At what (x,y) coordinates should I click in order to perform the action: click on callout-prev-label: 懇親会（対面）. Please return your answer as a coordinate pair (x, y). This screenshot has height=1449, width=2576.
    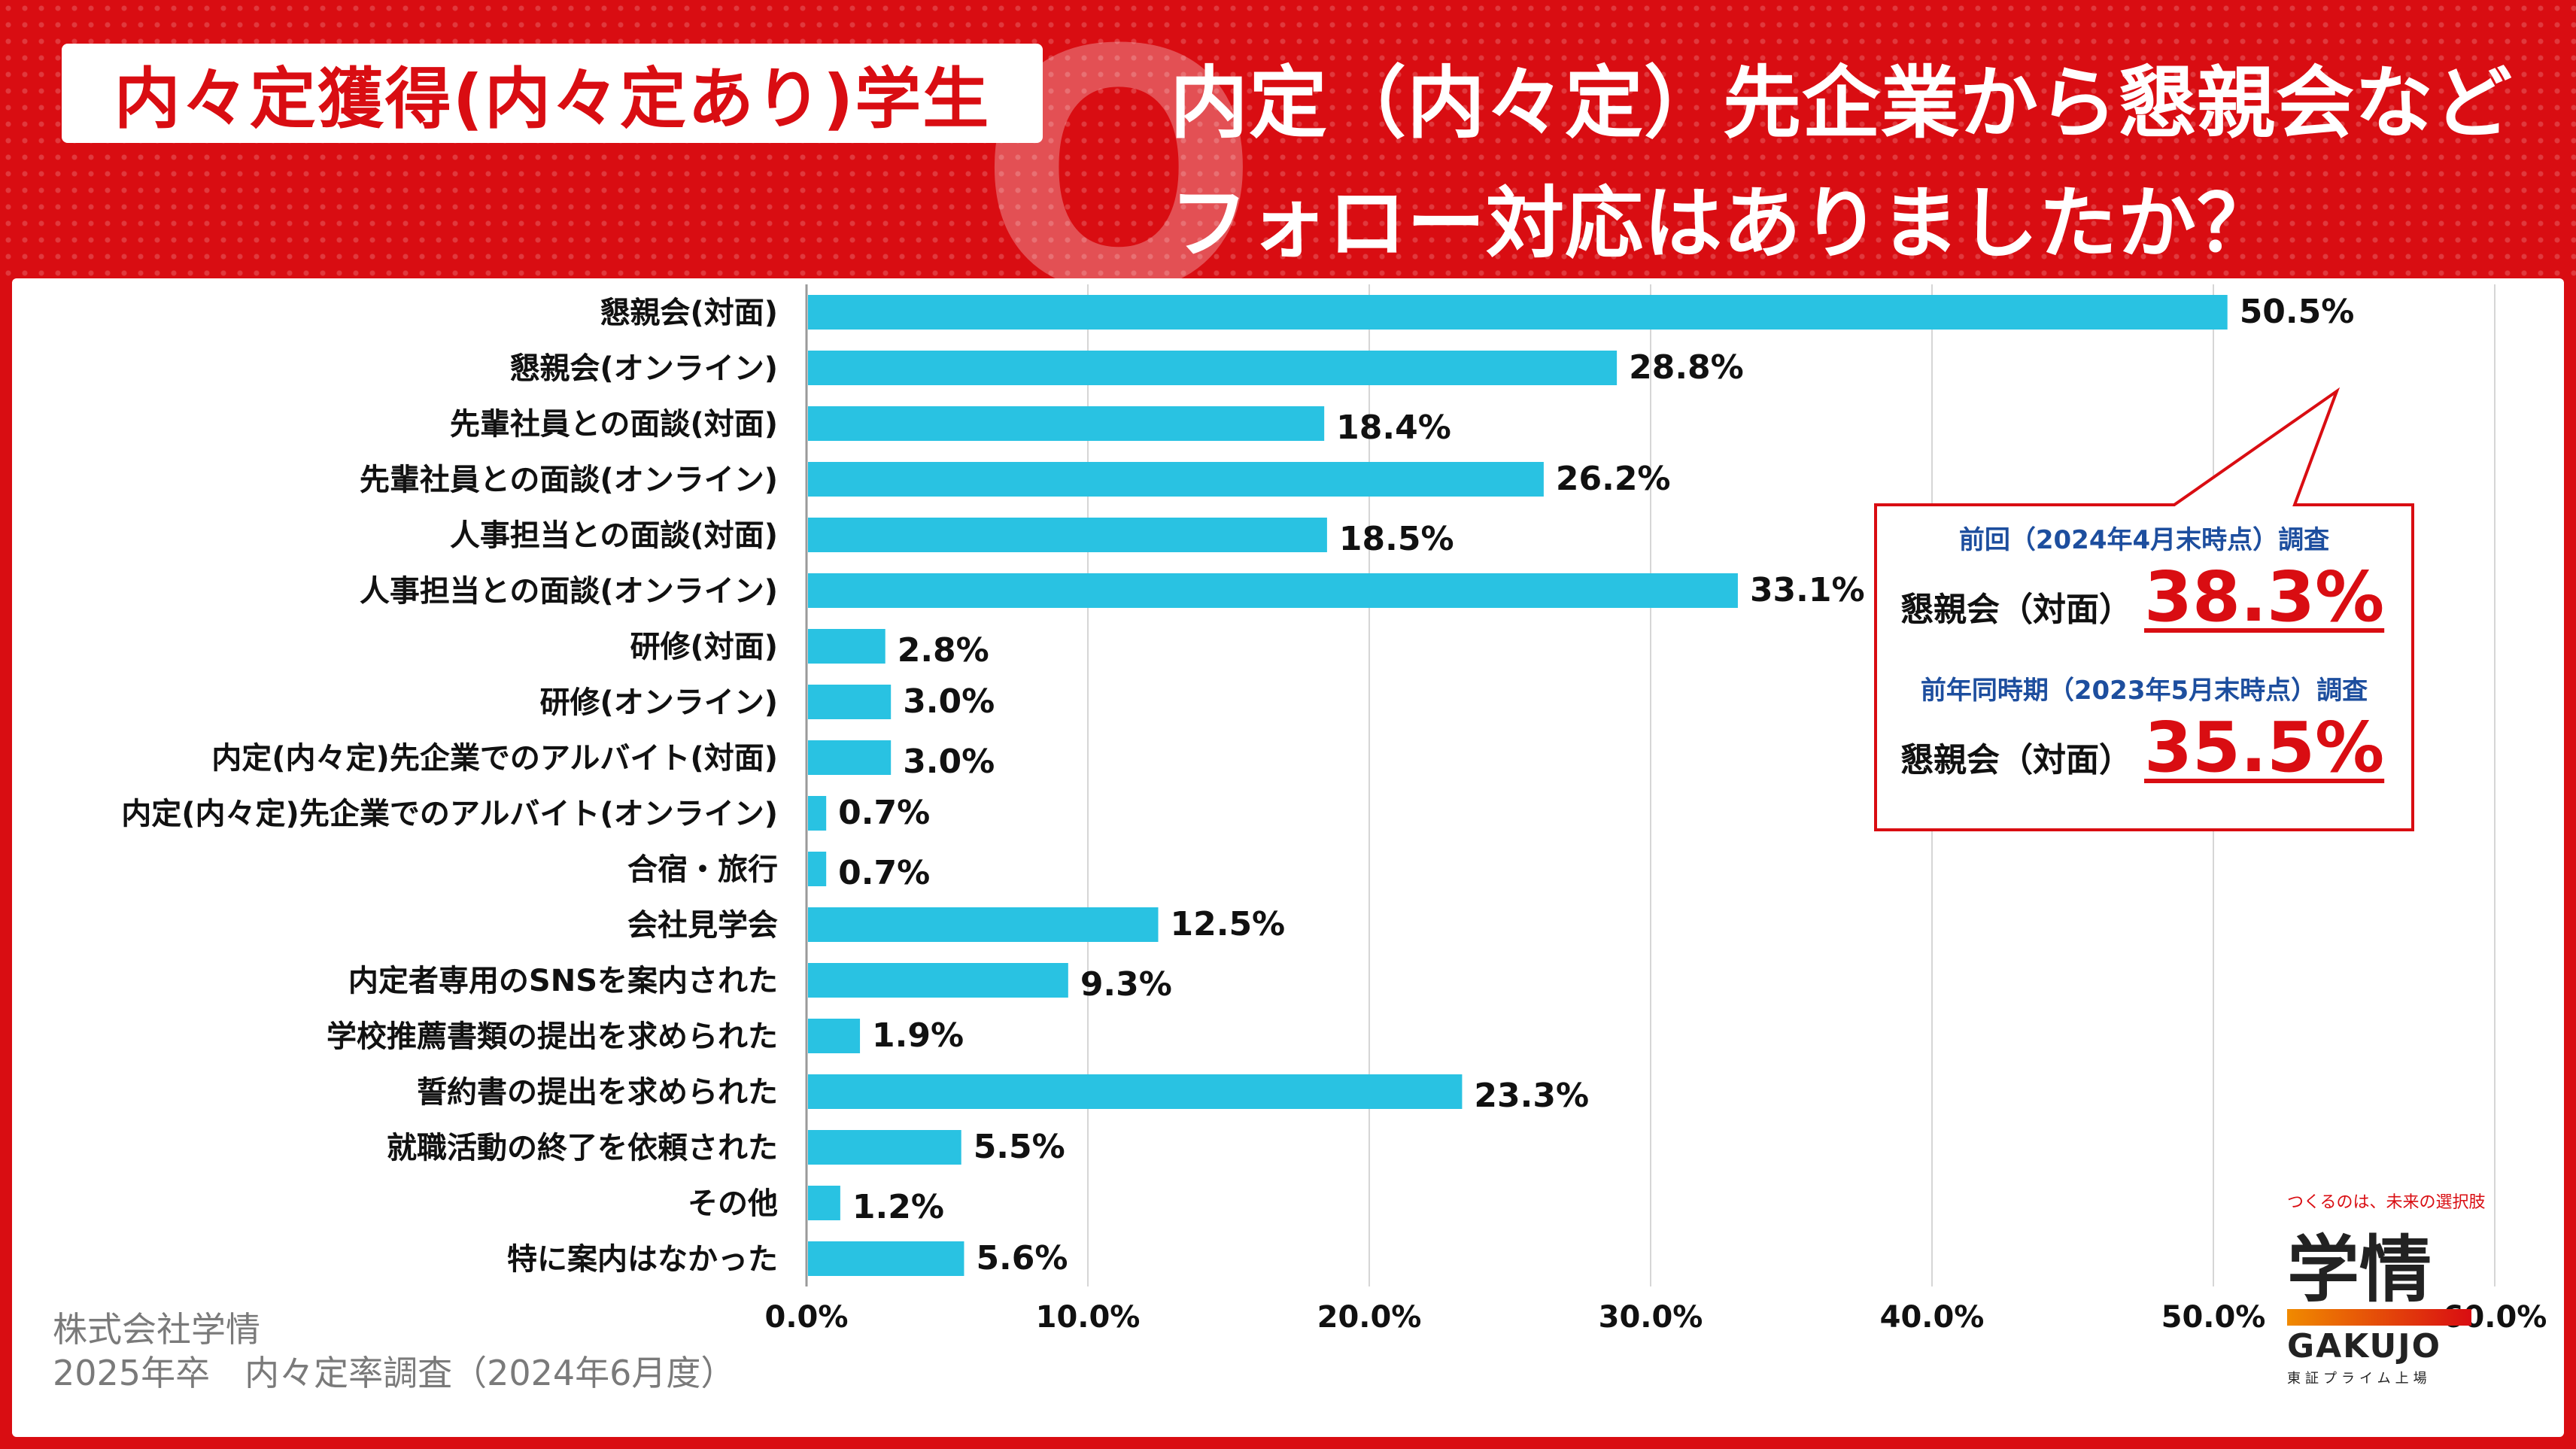
    Looking at the image, I should click on (2016, 610).